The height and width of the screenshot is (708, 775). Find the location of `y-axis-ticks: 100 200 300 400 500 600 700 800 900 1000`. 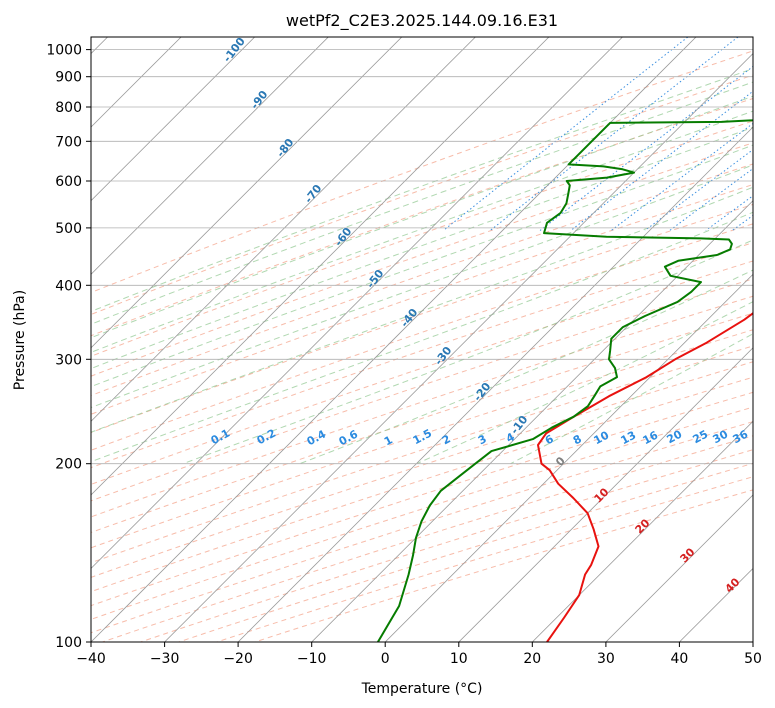

y-axis-ticks: 100 200 300 400 500 600 700 800 900 1000 is located at coordinates (68, 347).